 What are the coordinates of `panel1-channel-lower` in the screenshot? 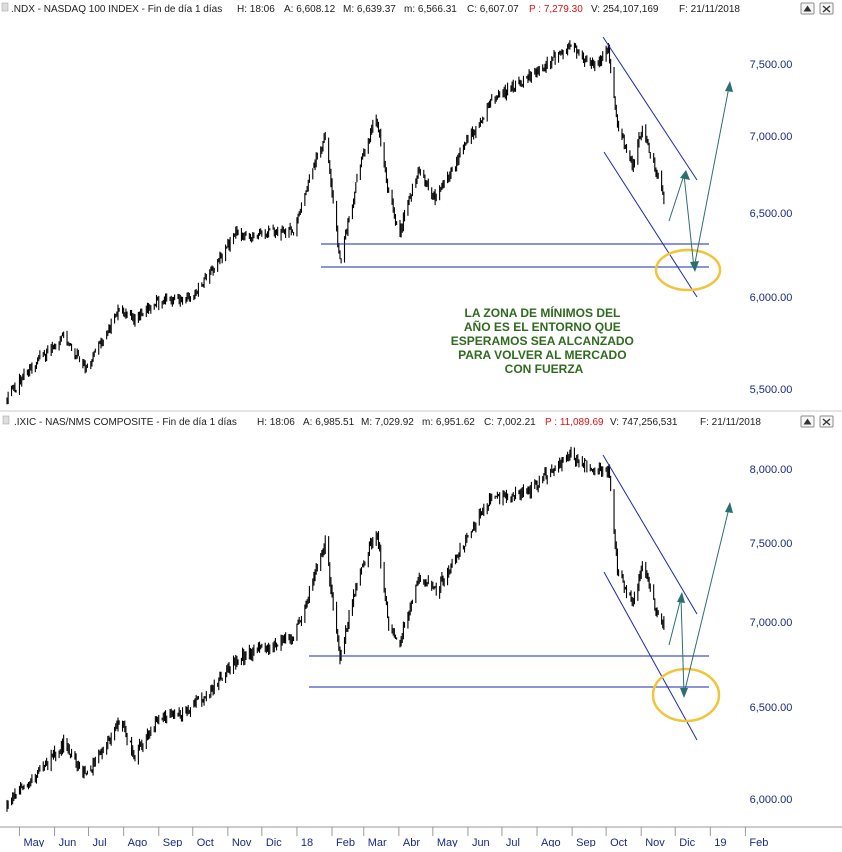 It's located at (650, 224).